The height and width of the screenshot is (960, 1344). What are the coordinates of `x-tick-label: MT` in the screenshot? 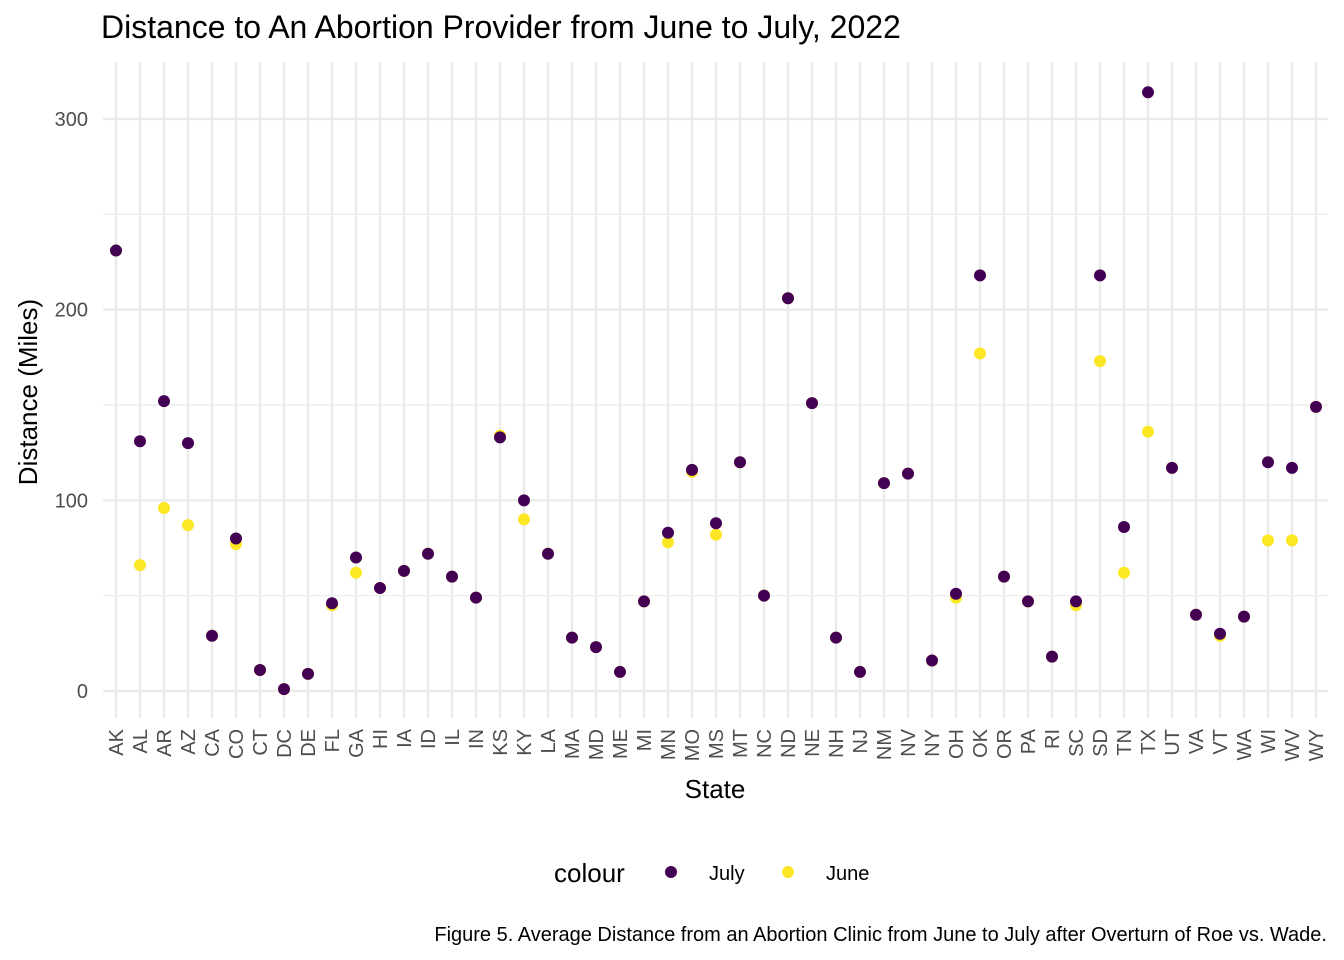 It's located at (741, 743).